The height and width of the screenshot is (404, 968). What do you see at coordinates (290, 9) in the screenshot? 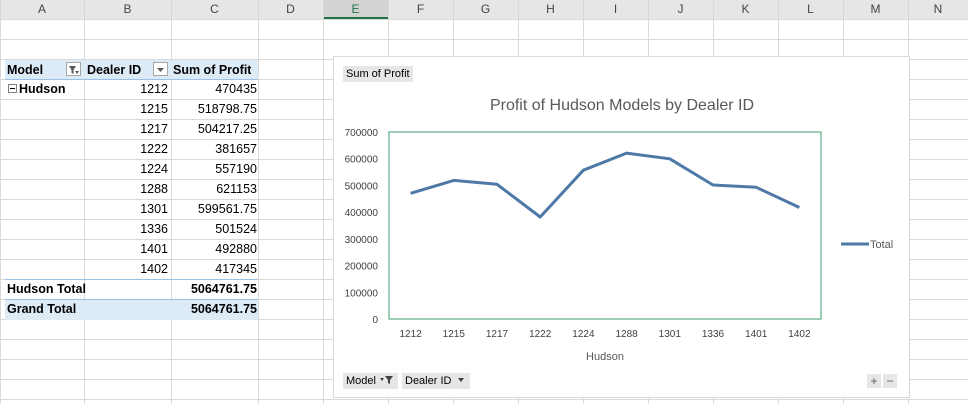
I see `column-header-d: D` at bounding box center [290, 9].